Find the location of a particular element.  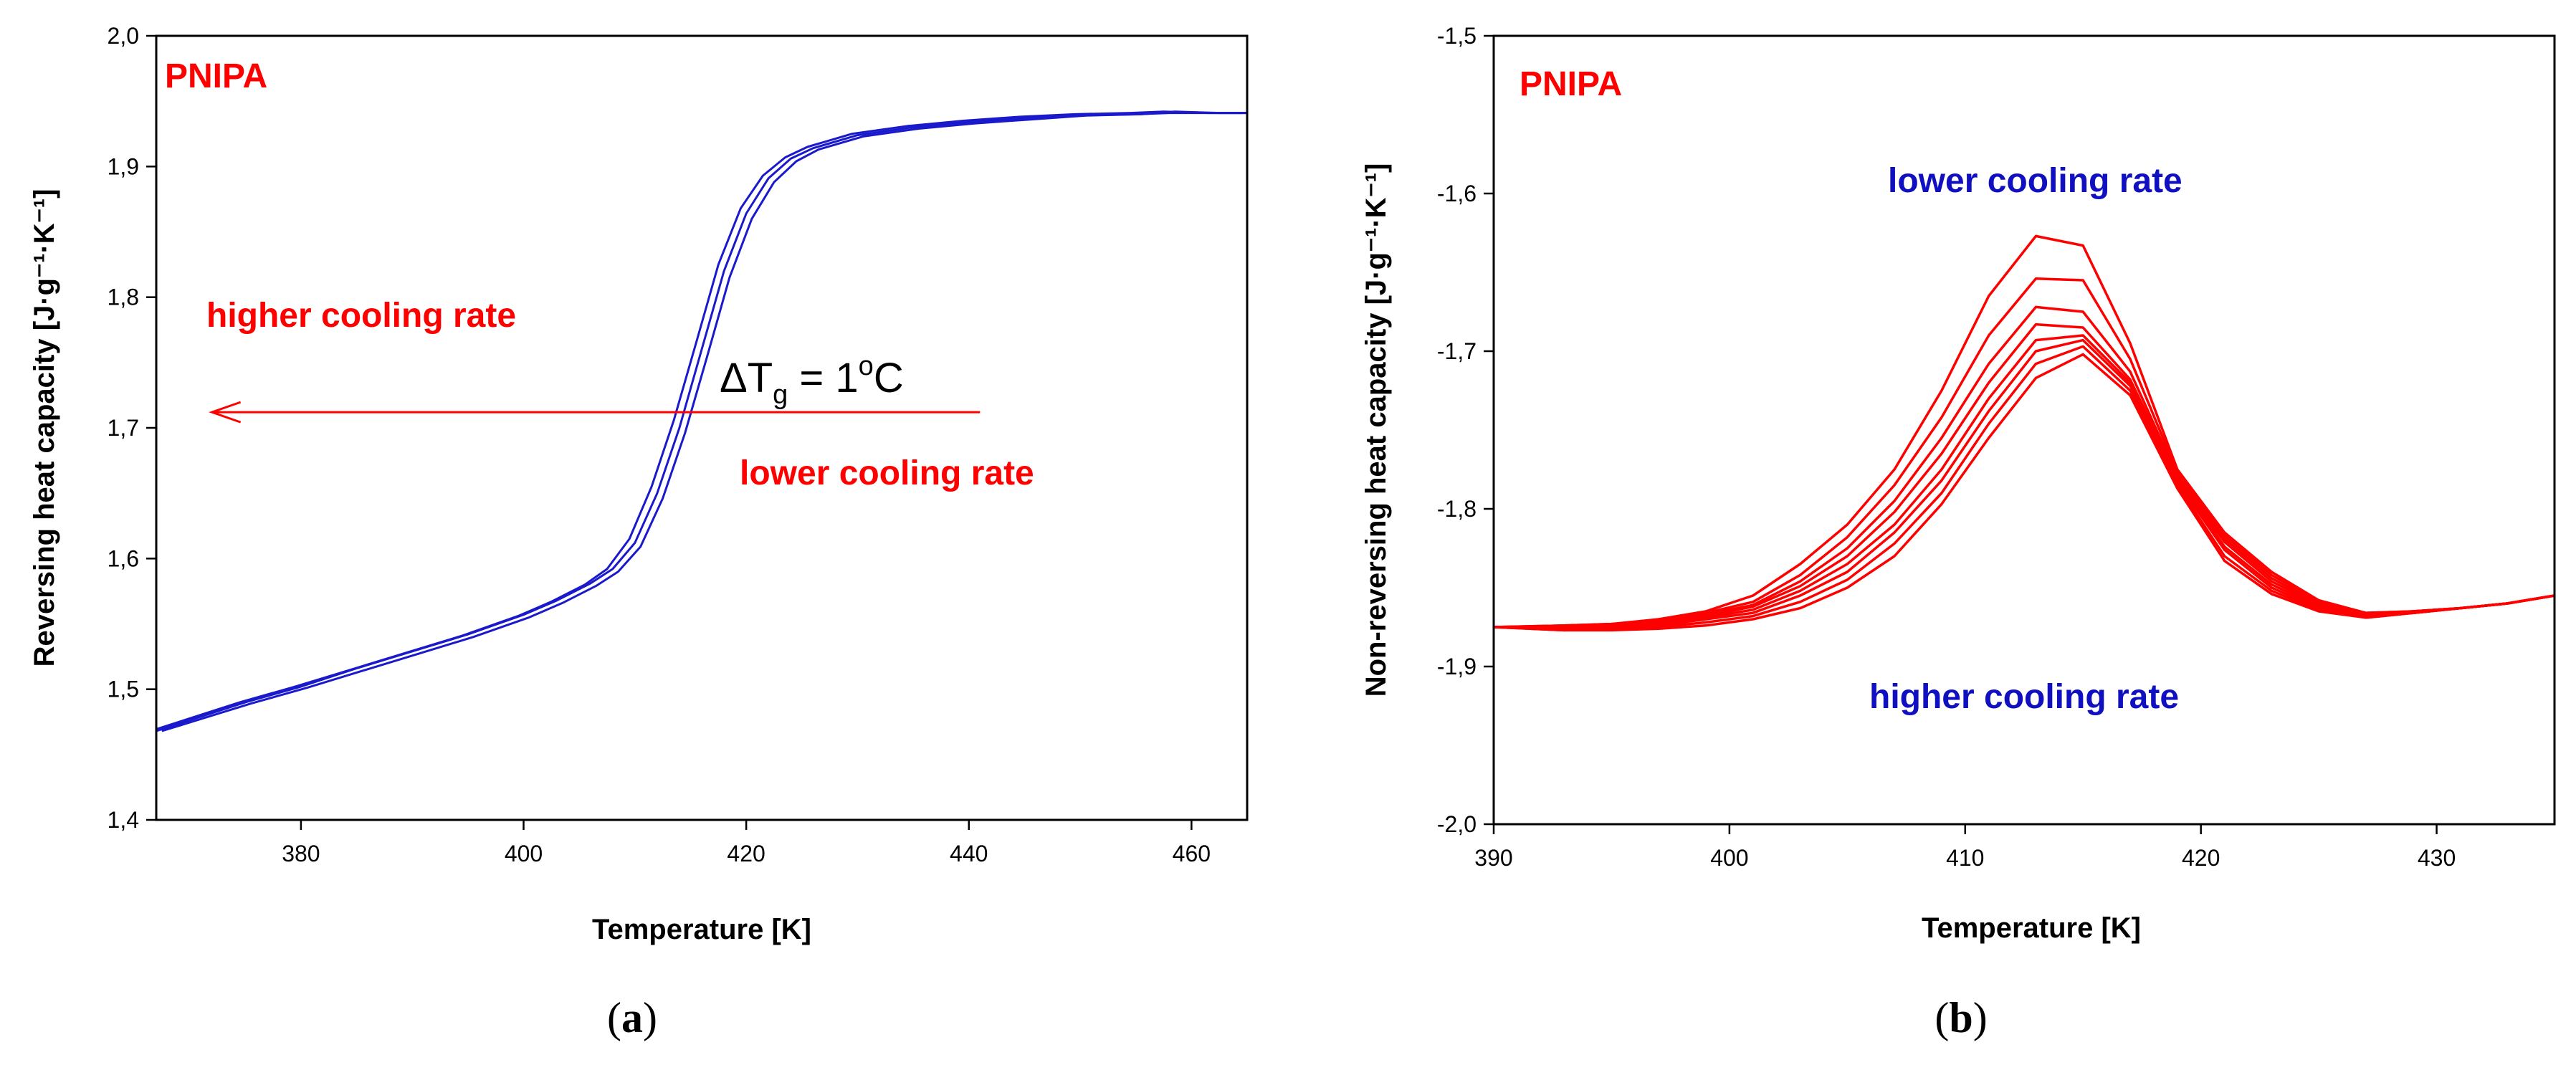

a-y-tick-label: 2,0 is located at coordinates (123, 36).